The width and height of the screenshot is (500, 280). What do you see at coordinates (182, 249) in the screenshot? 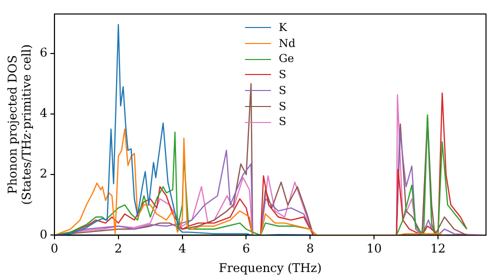
I see `x-tick-label: 4` at bounding box center [182, 249].